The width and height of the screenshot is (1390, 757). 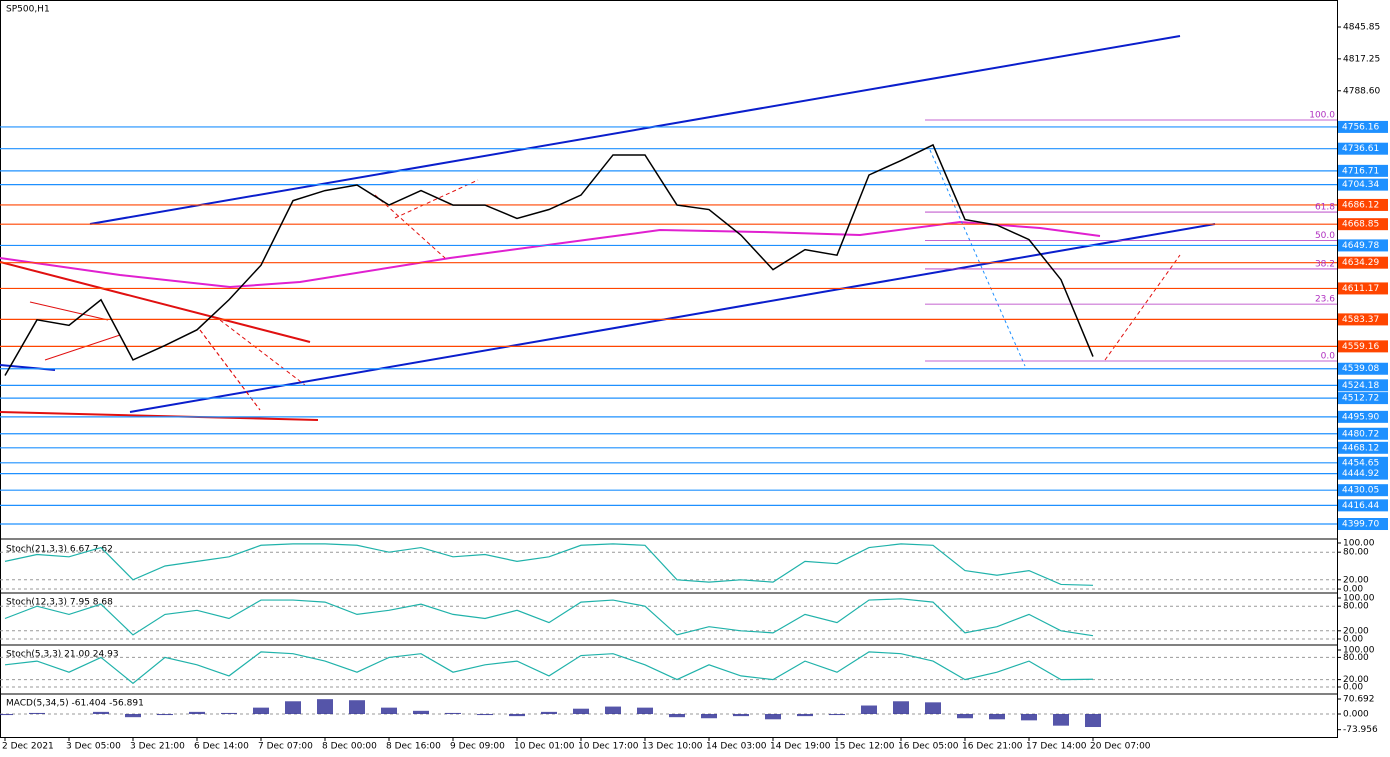 What do you see at coordinates (1360, 246) in the screenshot?
I see `level-label: 4649.78` at bounding box center [1360, 246].